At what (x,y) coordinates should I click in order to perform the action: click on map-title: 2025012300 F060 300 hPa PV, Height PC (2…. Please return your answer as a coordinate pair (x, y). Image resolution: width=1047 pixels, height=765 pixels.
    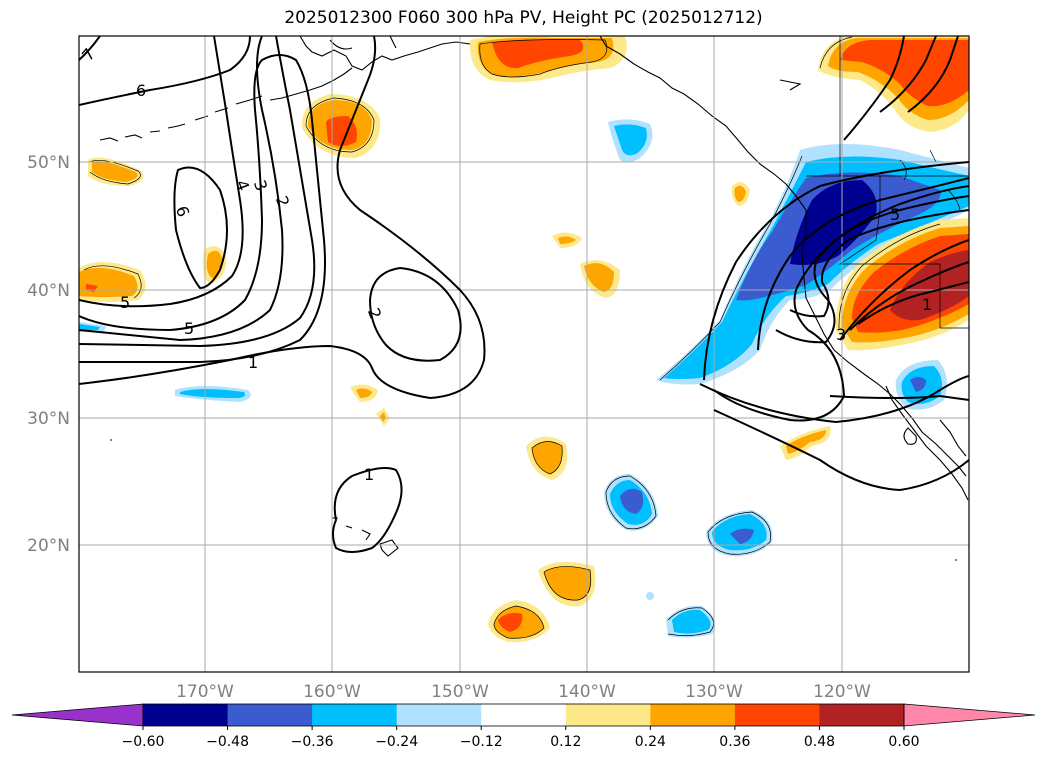
    Looking at the image, I should click on (523, 18).